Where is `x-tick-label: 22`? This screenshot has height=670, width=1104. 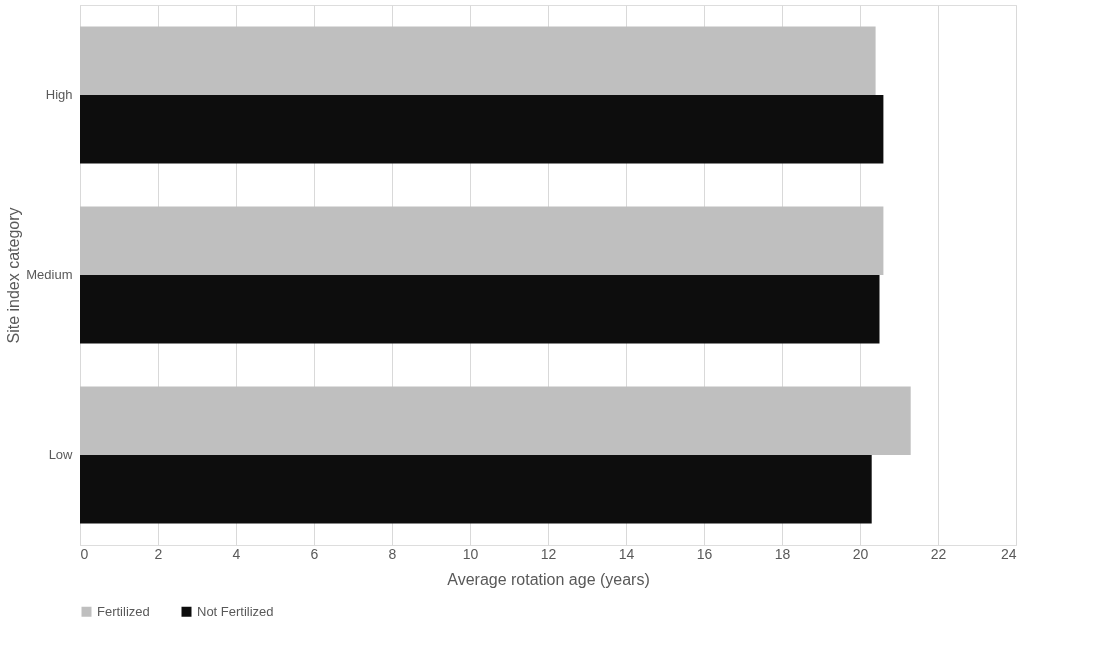
x-tick-label: 22 is located at coordinates (938, 553).